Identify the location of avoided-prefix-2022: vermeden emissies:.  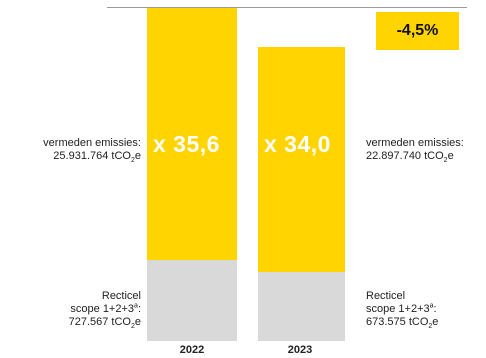
(92, 143).